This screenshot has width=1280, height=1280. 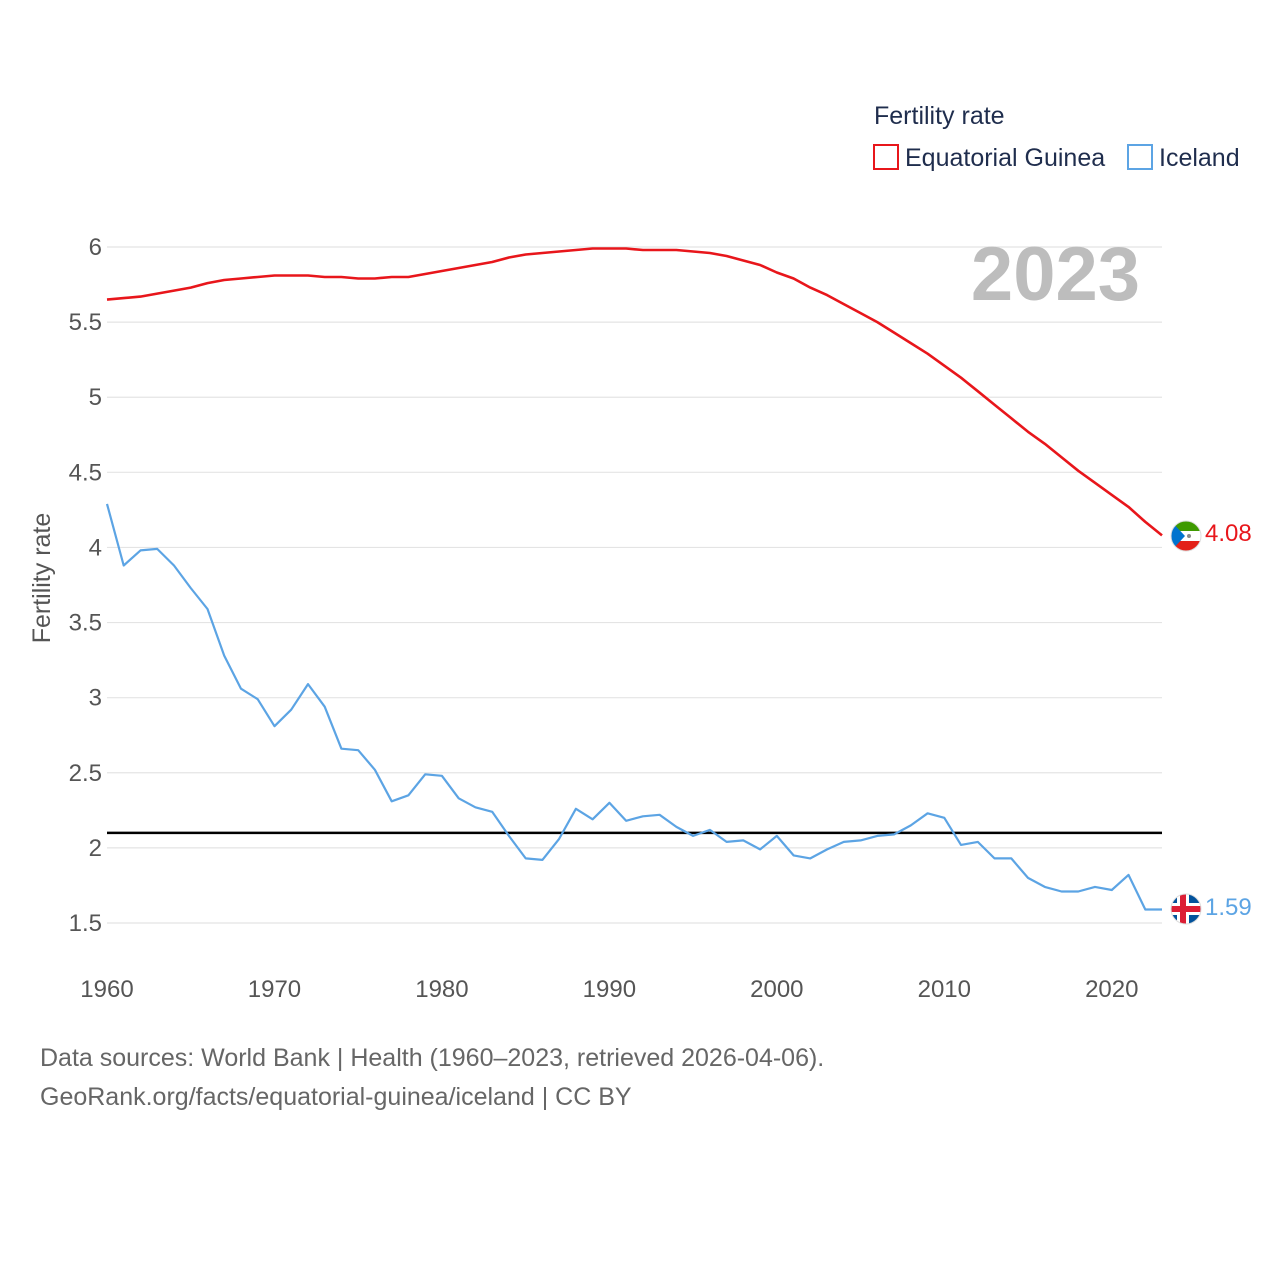 I want to click on year-label: 2023, so click(x=1055, y=274).